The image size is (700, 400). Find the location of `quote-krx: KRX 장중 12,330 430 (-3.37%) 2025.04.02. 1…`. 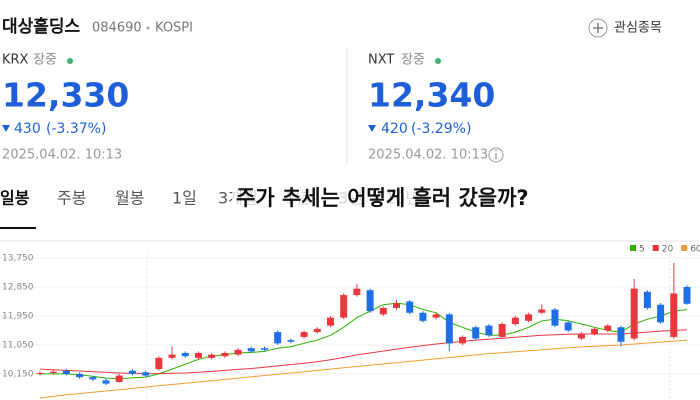

quote-krx: KRX 장중 12,330 430 (-3.37%) 2025.04.02. 1… is located at coordinates (65, 108).